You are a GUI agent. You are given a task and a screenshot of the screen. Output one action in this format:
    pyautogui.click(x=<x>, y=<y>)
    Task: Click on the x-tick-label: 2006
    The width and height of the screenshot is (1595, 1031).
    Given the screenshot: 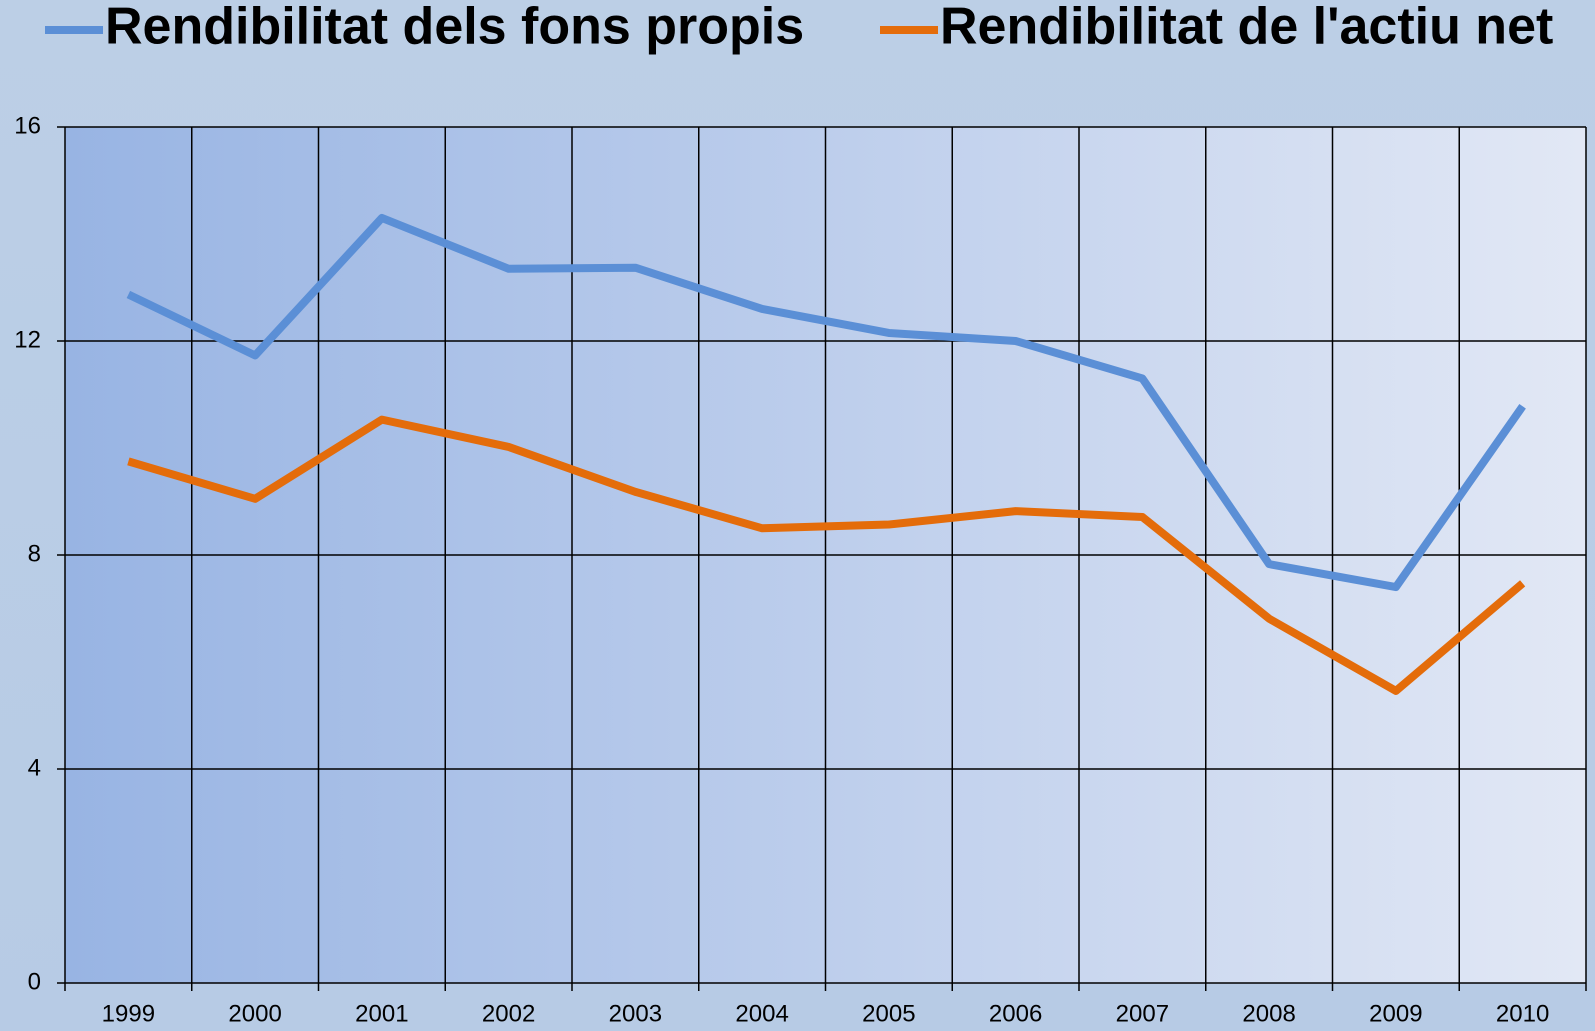 What is the action you would take?
    pyautogui.click(x=1015, y=1013)
    